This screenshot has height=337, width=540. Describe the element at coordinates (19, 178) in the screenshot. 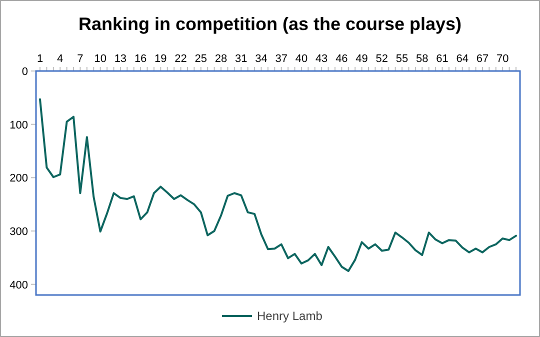

I see `y-tick-label: 200` at that location.